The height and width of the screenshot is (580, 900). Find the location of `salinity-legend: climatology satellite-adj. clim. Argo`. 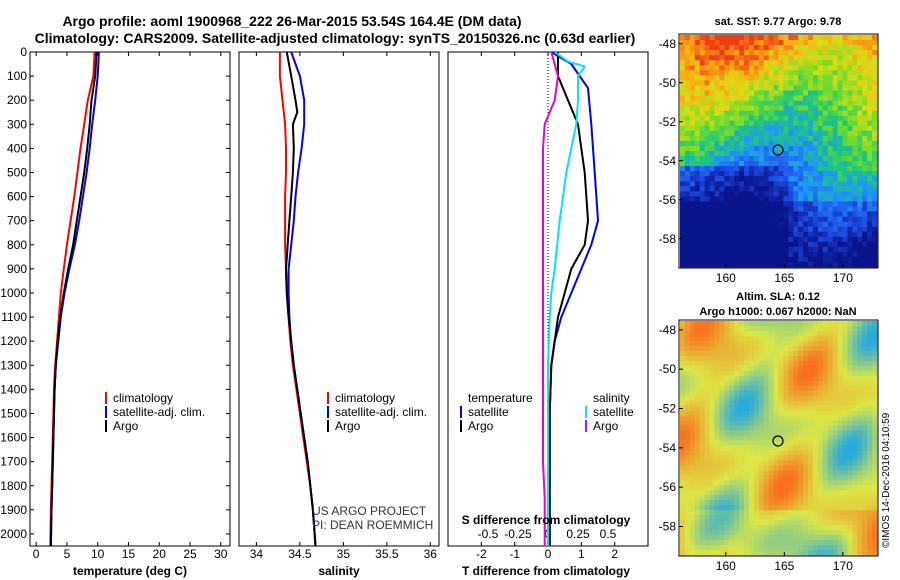

salinity-legend: climatology satellite-adj. clim. Argo is located at coordinates (377, 412).